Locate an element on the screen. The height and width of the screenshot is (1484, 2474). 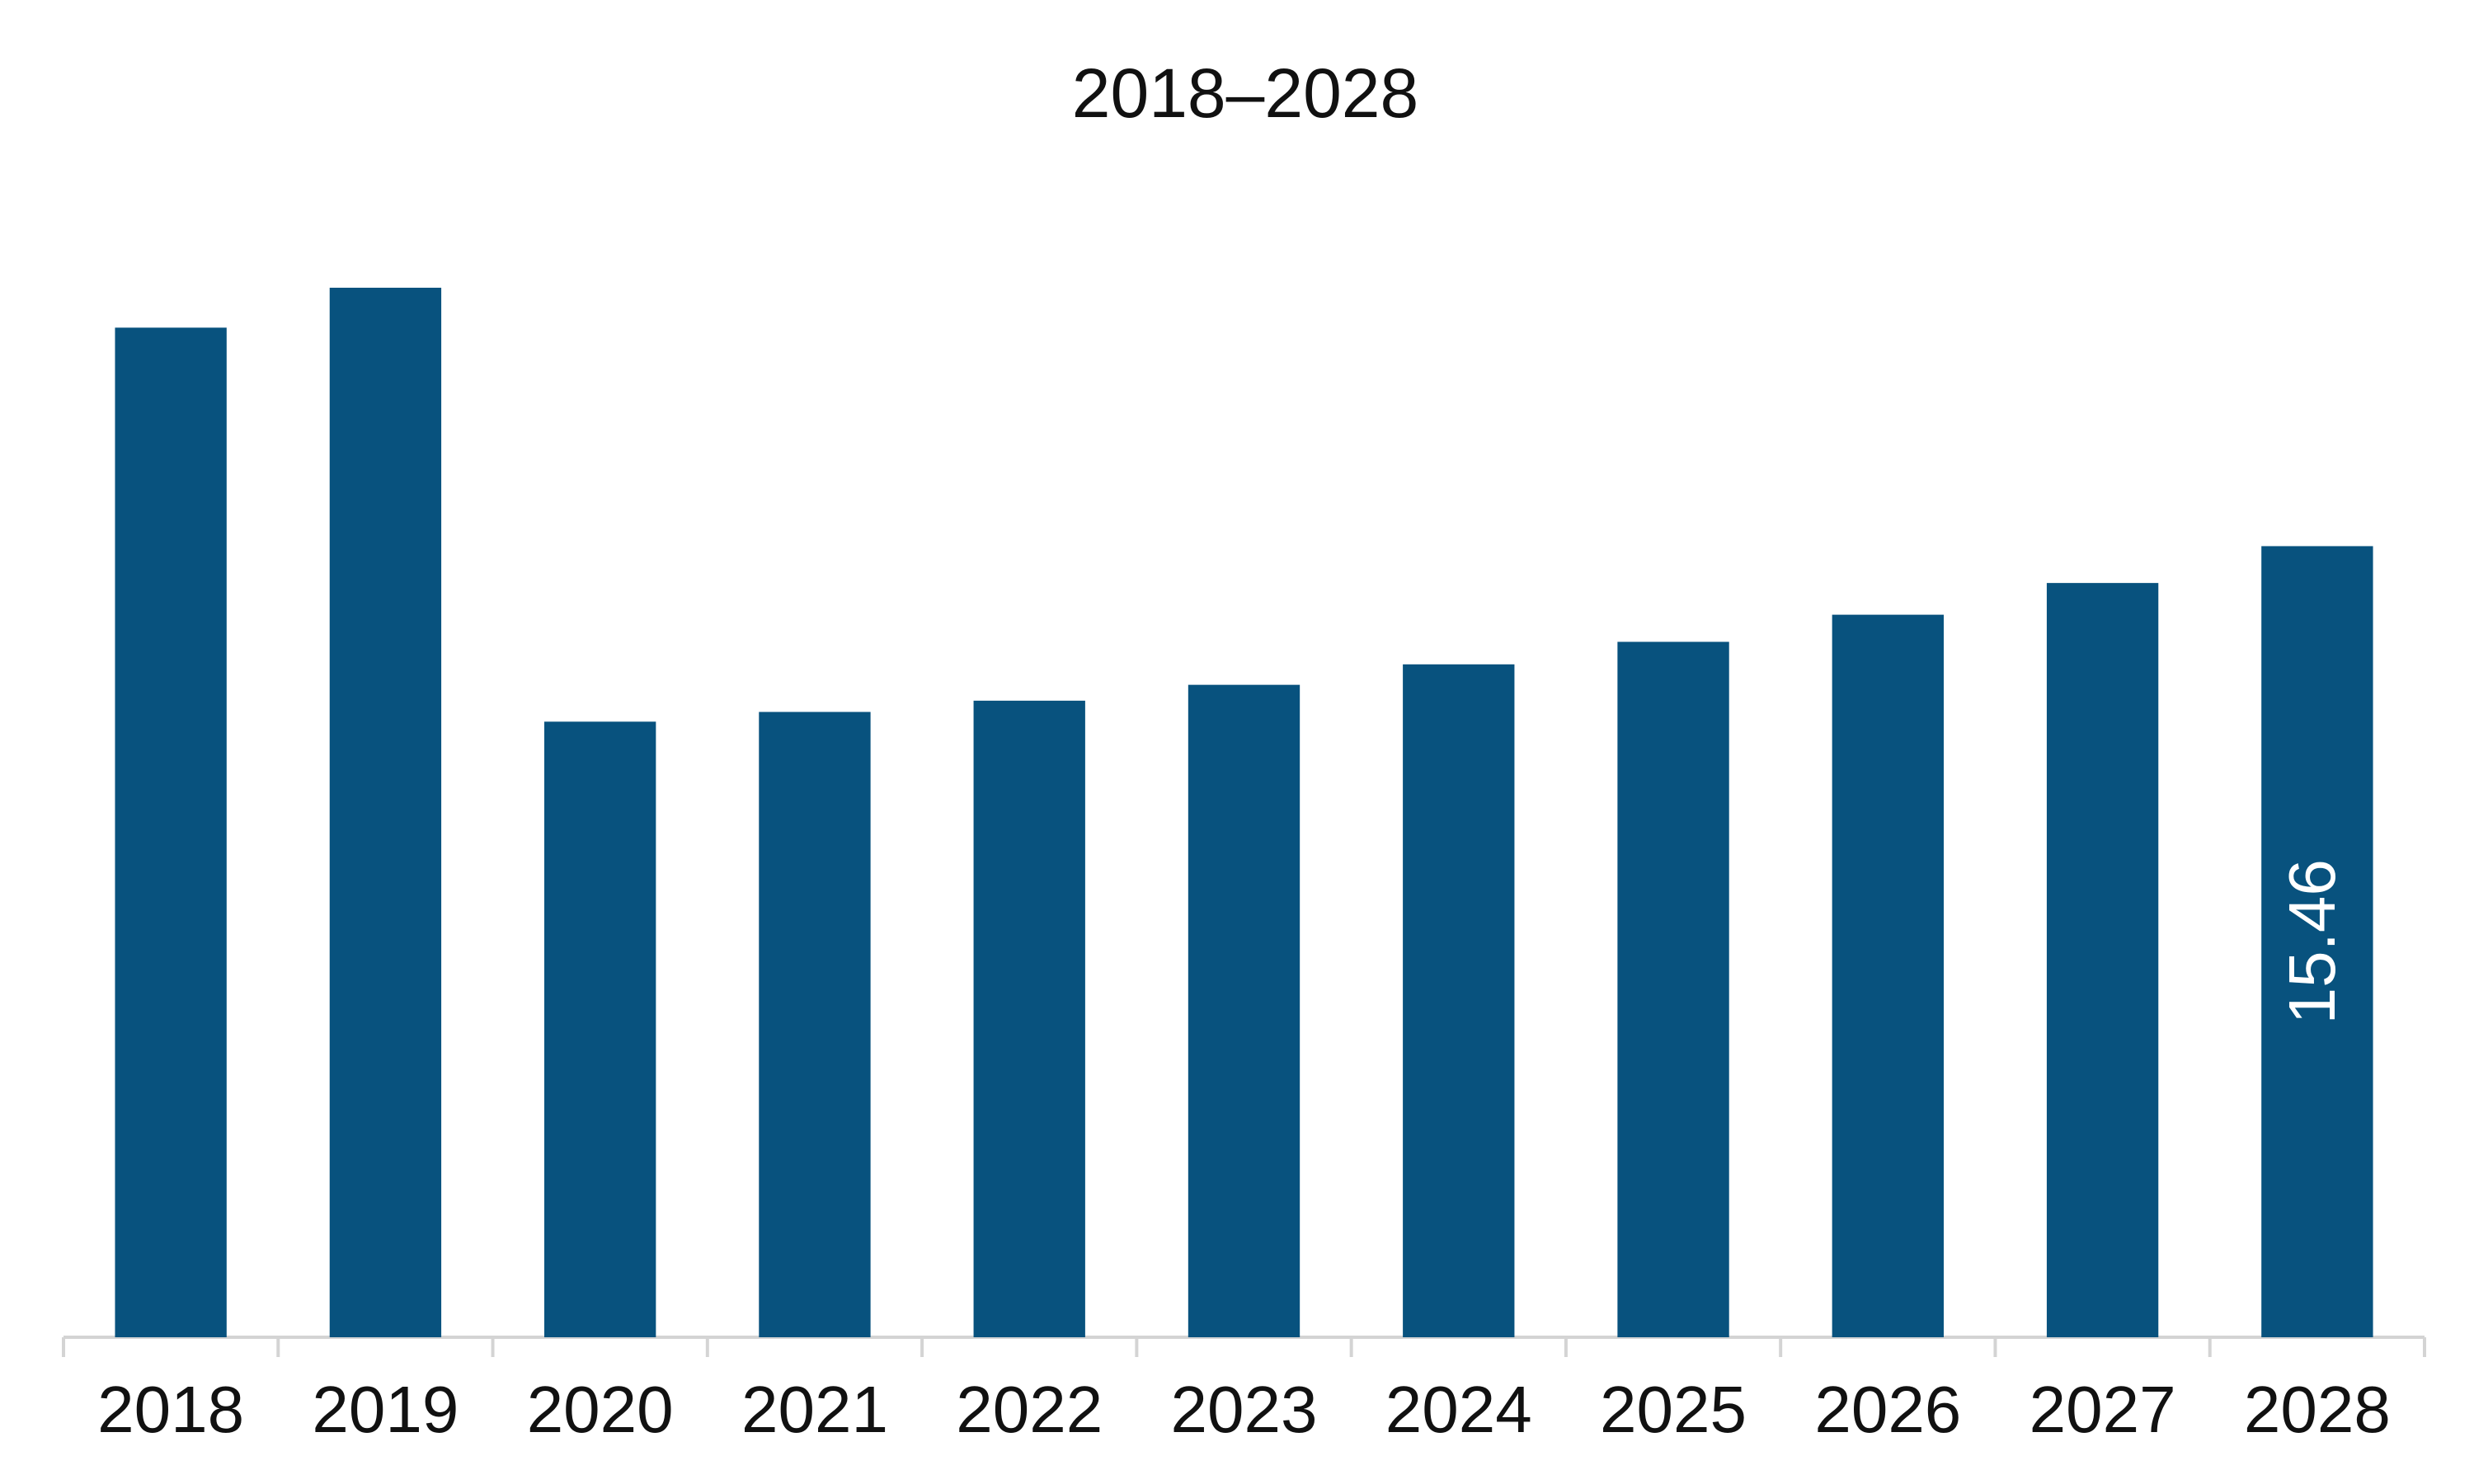
x-tick-label: 2021 is located at coordinates (814, 1409).